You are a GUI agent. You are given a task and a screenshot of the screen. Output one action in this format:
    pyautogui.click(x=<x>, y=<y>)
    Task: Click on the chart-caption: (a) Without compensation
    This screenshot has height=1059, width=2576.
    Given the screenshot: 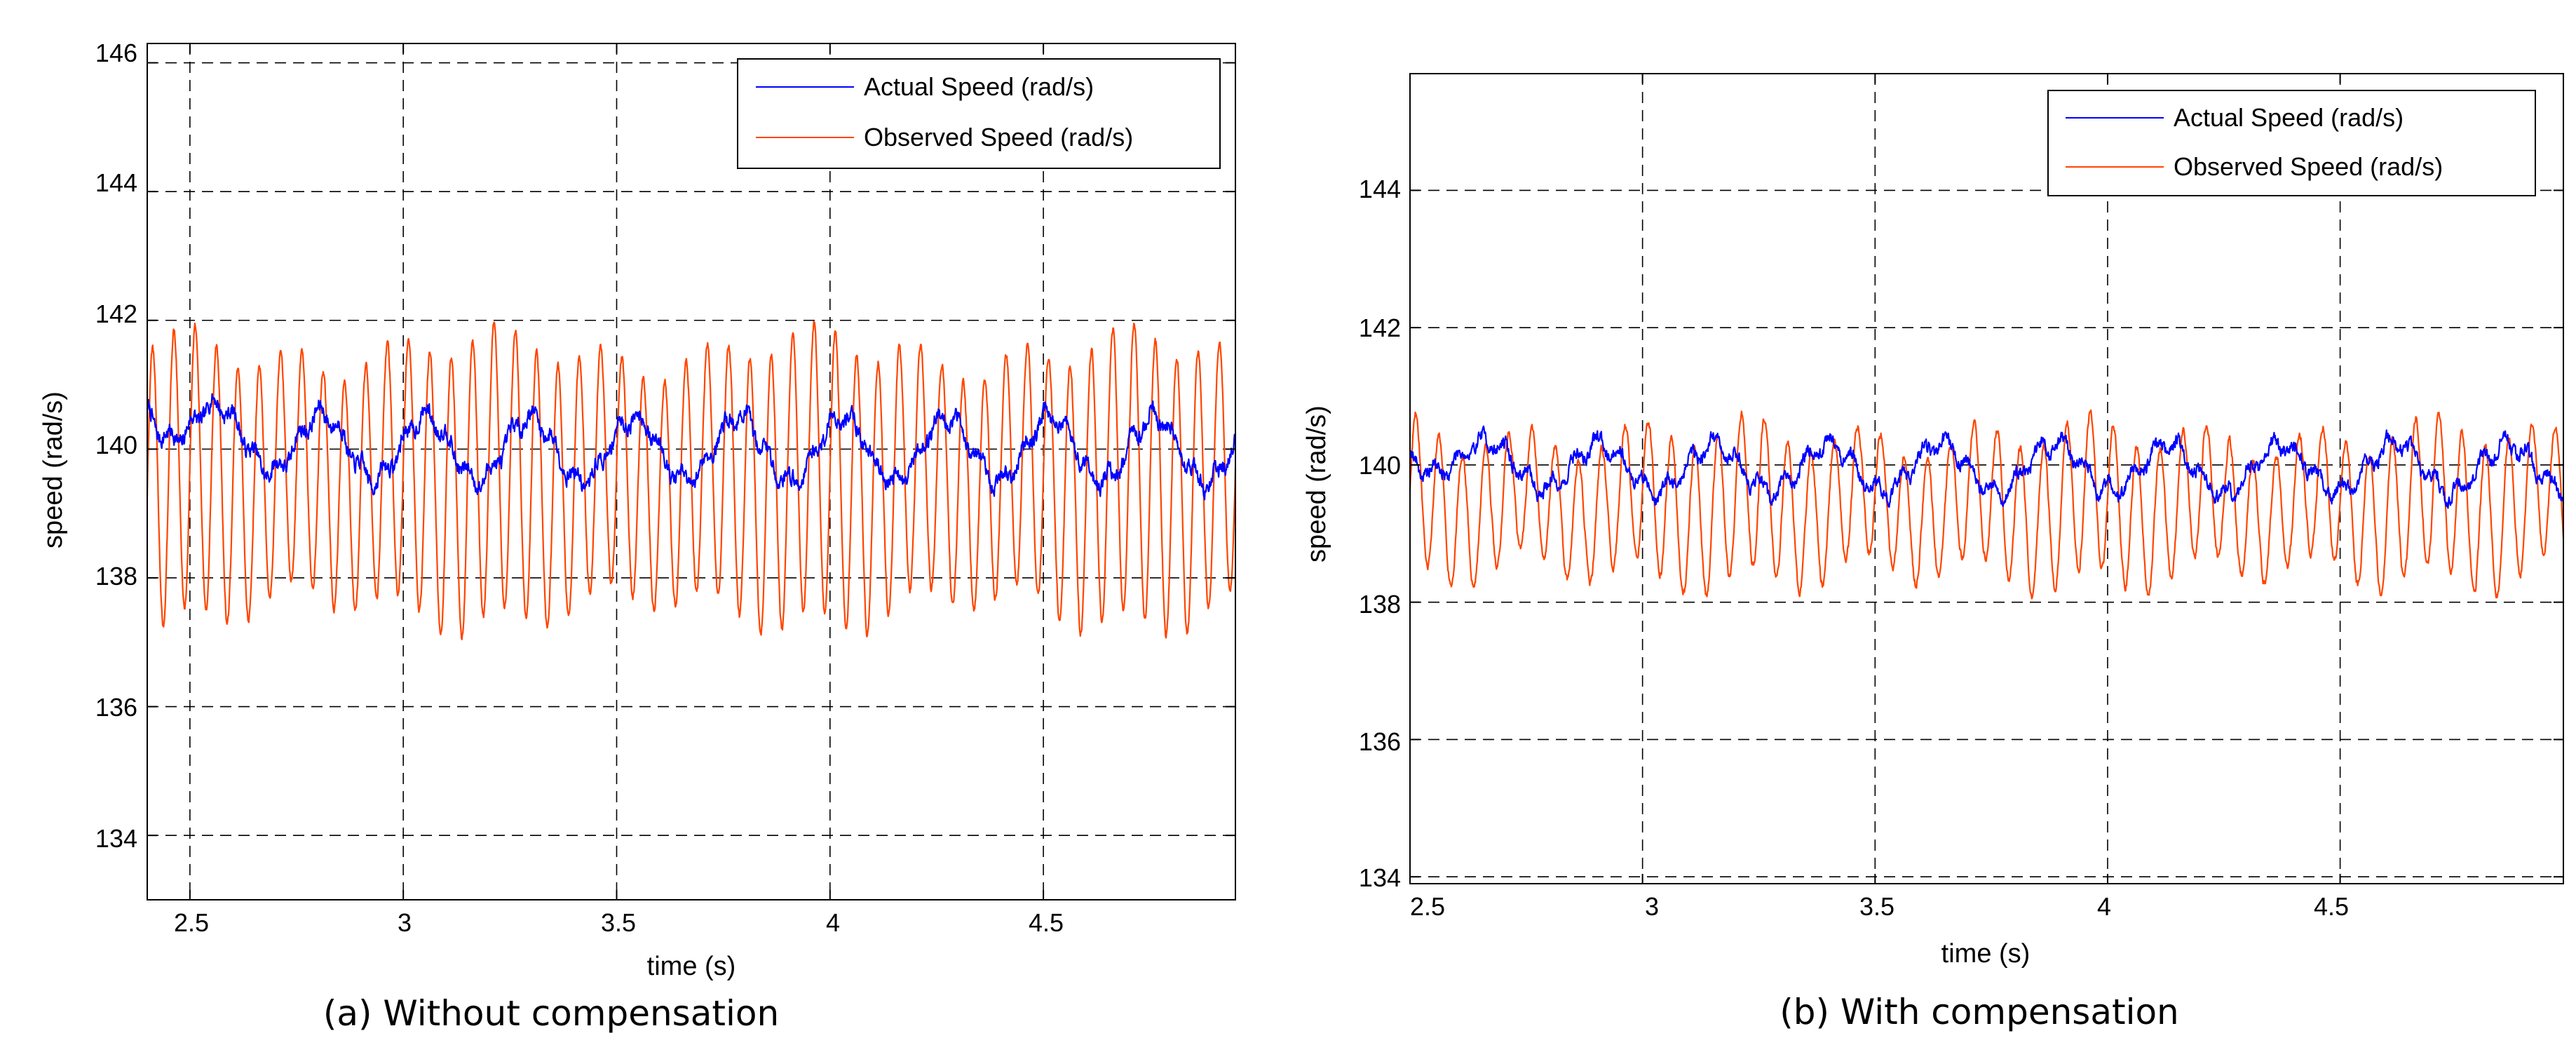 What is the action you would take?
    pyautogui.click(x=551, y=1013)
    